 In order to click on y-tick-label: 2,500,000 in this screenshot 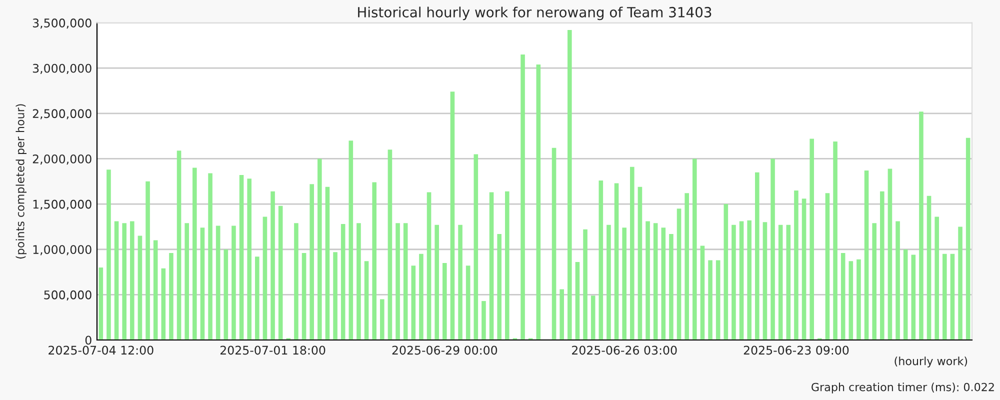, I will do `click(62, 114)`.